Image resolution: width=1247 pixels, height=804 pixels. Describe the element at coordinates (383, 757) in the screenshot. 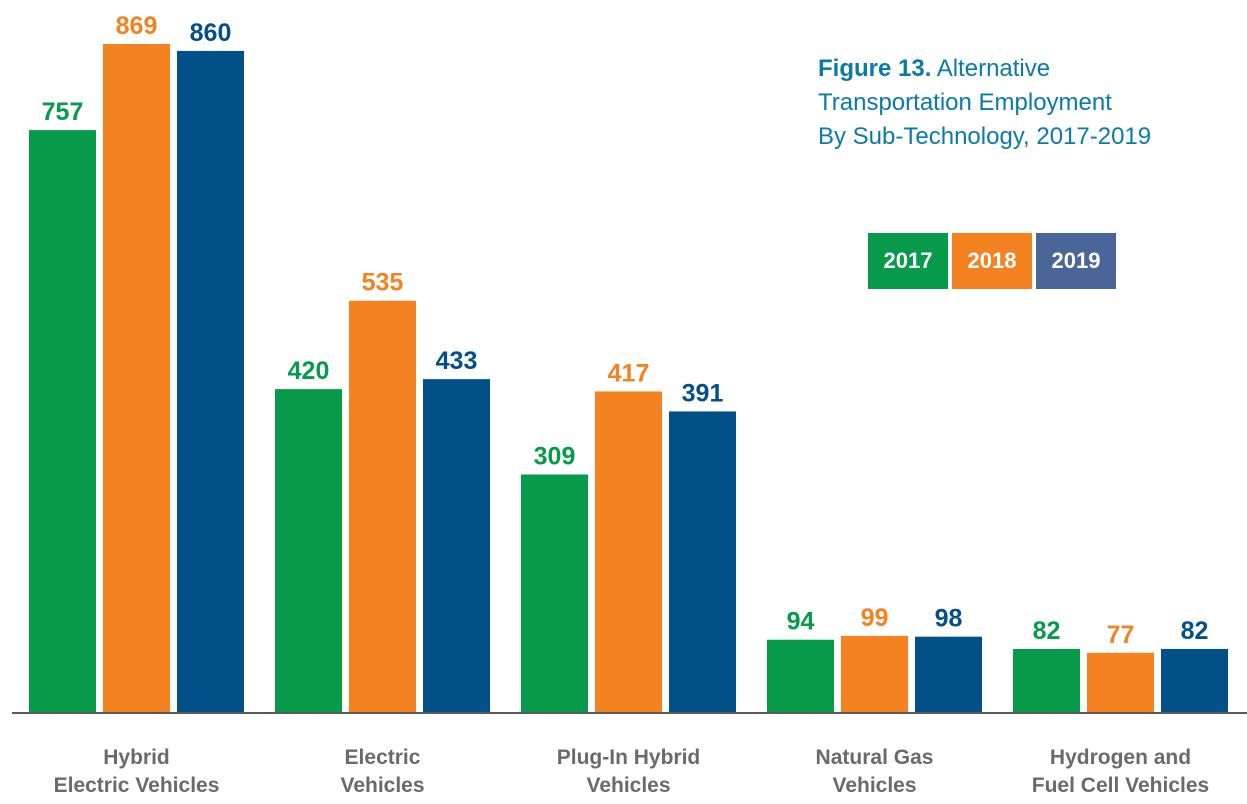

I see `category-label-1-0: Electric` at that location.